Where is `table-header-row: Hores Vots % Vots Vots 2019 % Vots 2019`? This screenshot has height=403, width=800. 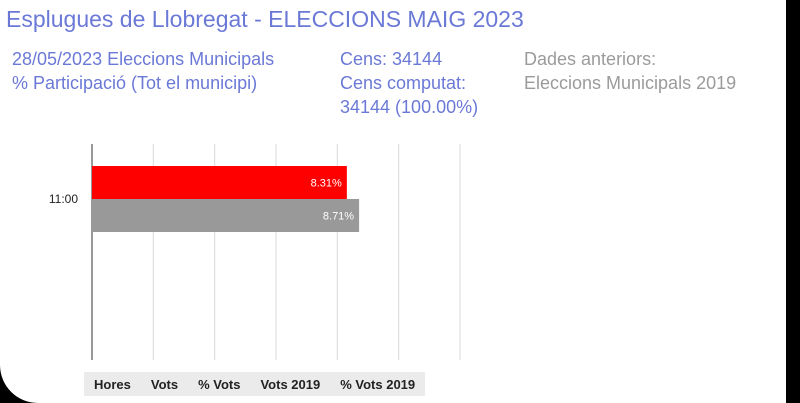 table-header-row: Hores Vots % Vots Vots 2019 % Vots 2019 is located at coordinates (255, 384).